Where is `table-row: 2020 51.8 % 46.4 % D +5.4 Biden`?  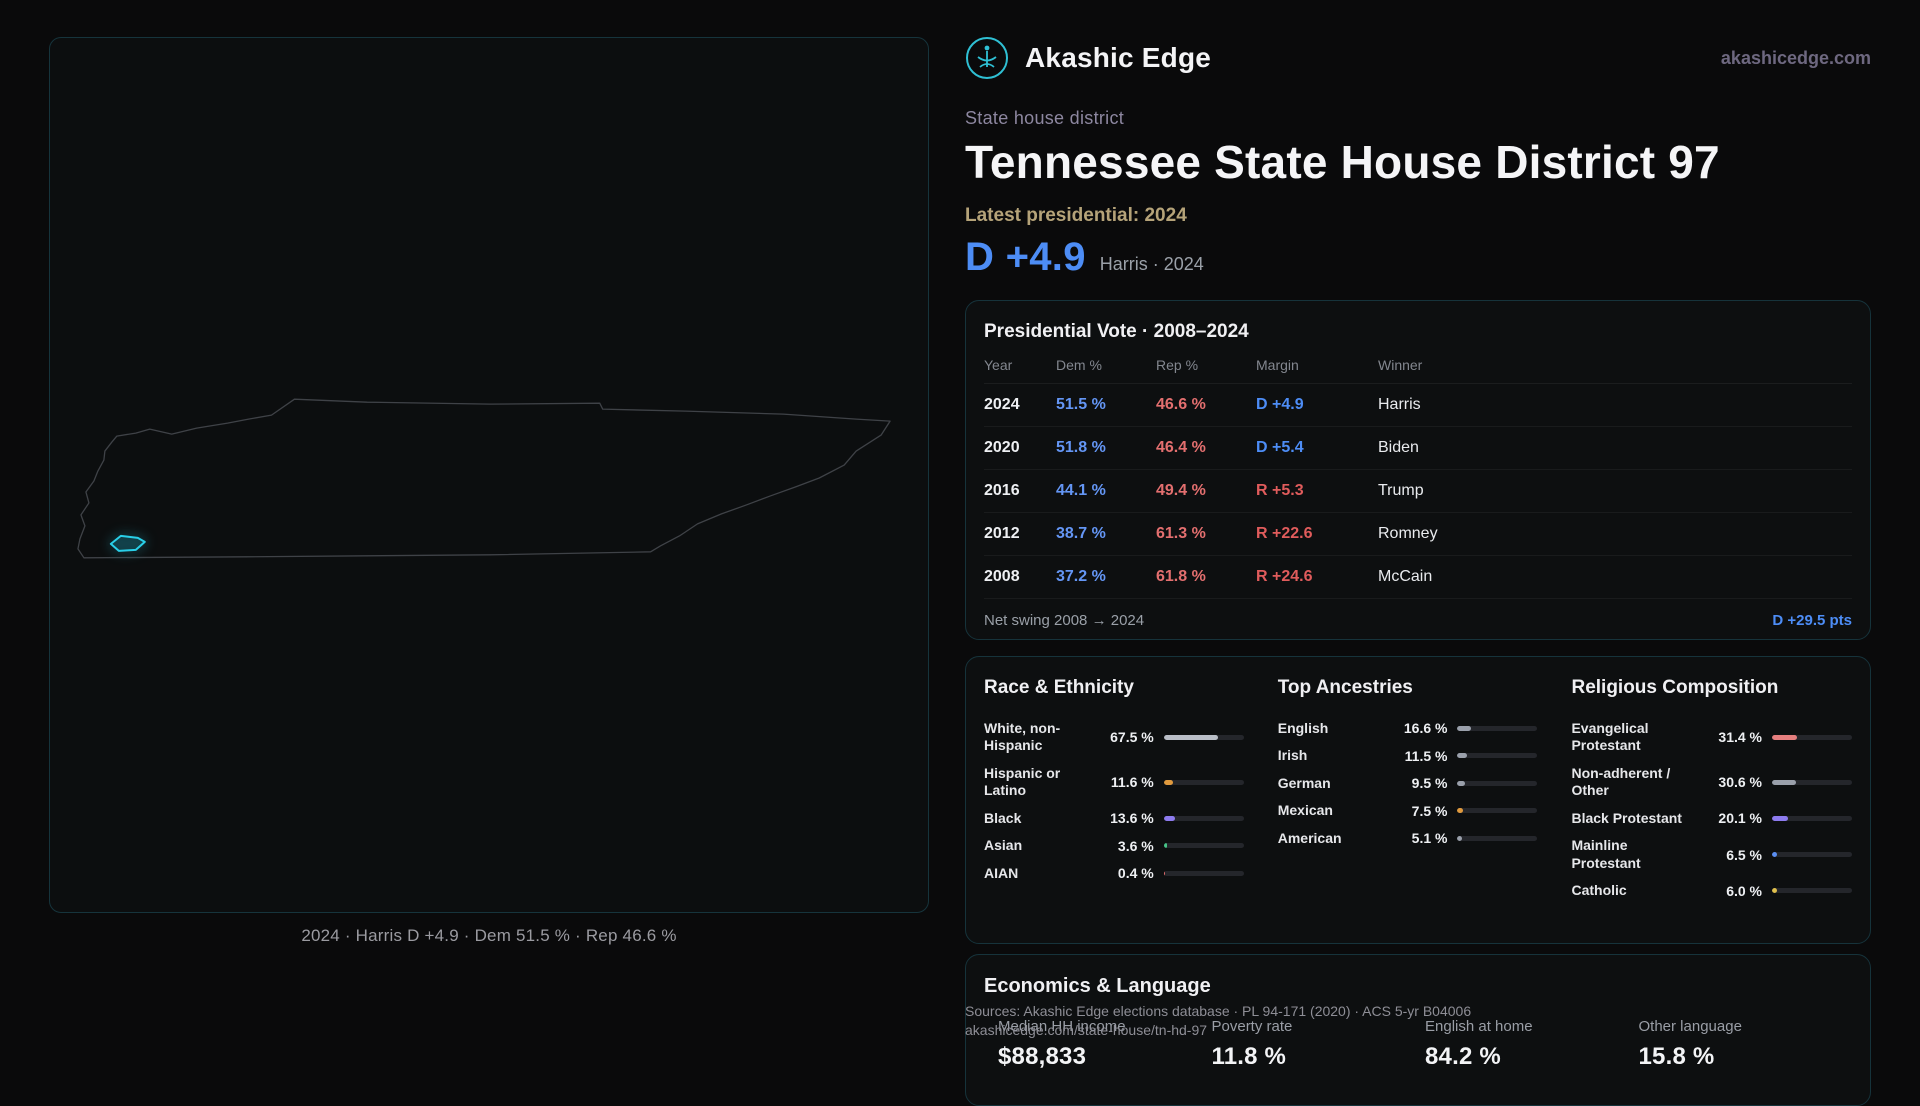 table-row: 2020 51.8 % 46.4 % D +5.4 Biden is located at coordinates (1418, 448).